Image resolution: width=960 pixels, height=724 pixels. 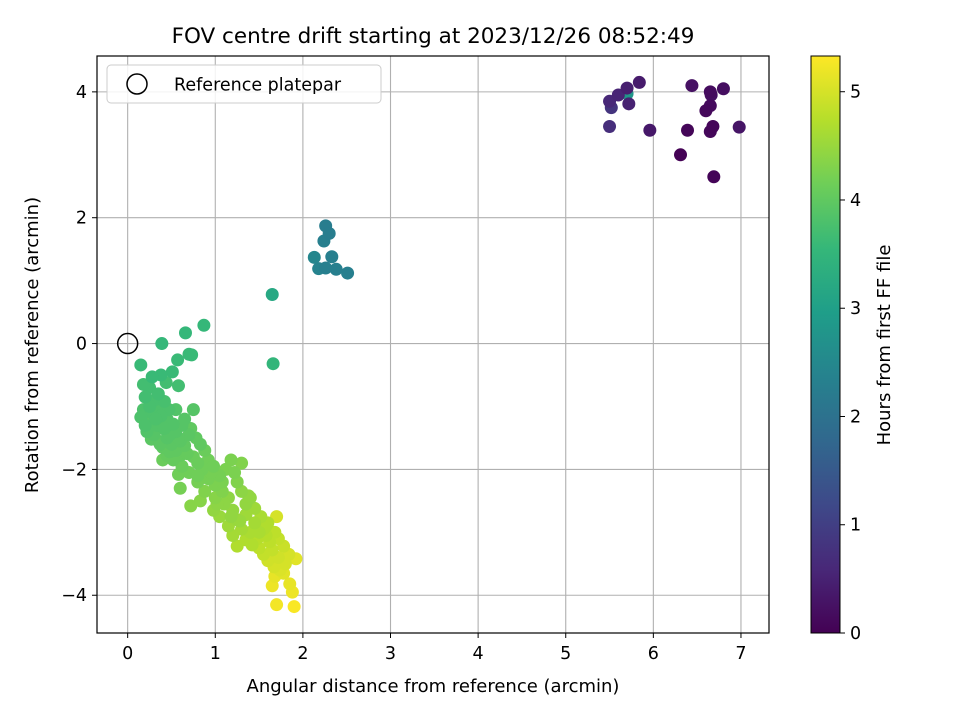 What do you see at coordinates (32, 345) in the screenshot?
I see `y-axis-label: Rotation from reference (arcmin)` at bounding box center [32, 345].